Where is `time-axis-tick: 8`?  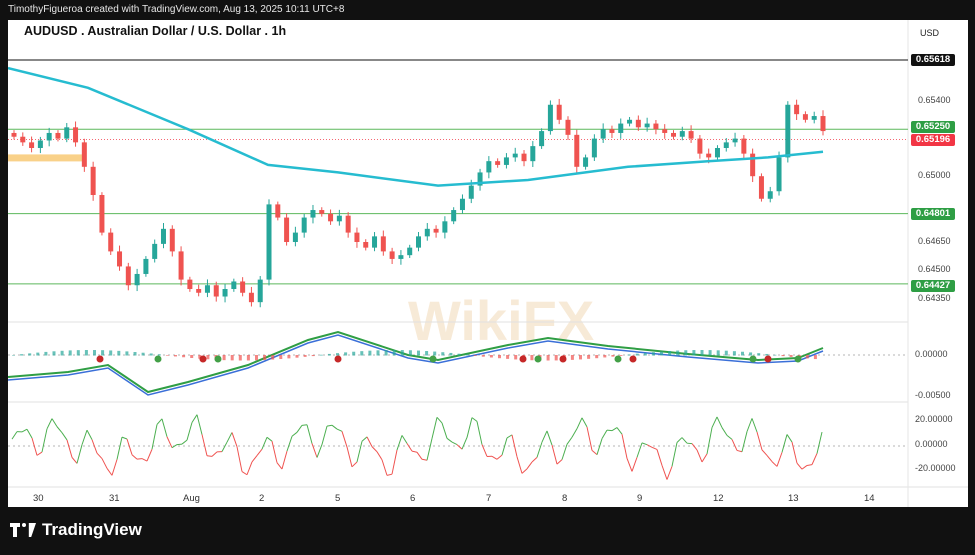 time-axis-tick: 8 is located at coordinates (565, 498).